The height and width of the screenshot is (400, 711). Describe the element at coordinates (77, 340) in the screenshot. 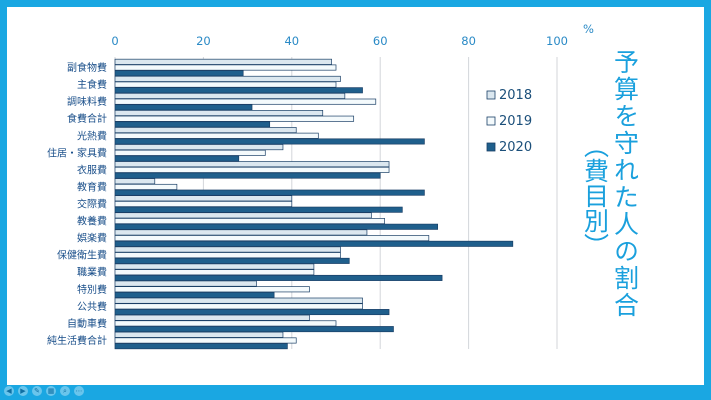

I see `category-label: 純生活費合計` at that location.